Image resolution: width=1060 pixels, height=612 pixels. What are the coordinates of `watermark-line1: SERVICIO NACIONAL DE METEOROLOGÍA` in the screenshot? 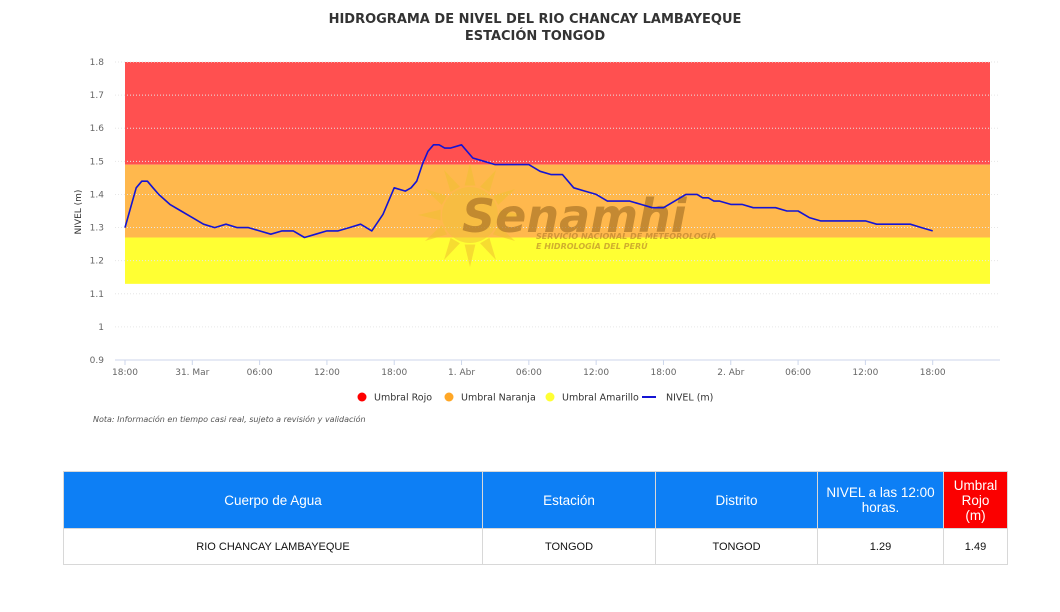 It's located at (626, 235).